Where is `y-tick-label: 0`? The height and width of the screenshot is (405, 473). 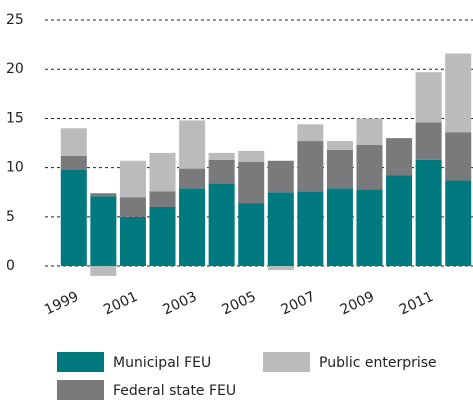 y-tick-label: 0 is located at coordinates (10, 266).